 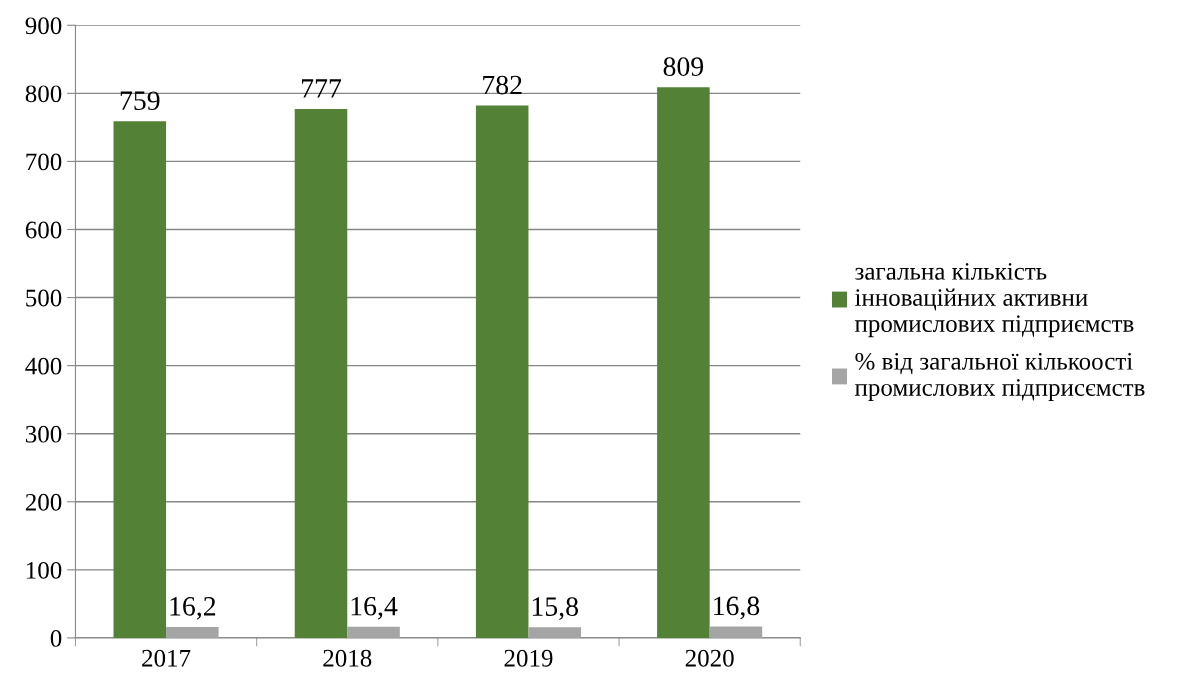 I want to click on data-label: 759, so click(x=140, y=101).